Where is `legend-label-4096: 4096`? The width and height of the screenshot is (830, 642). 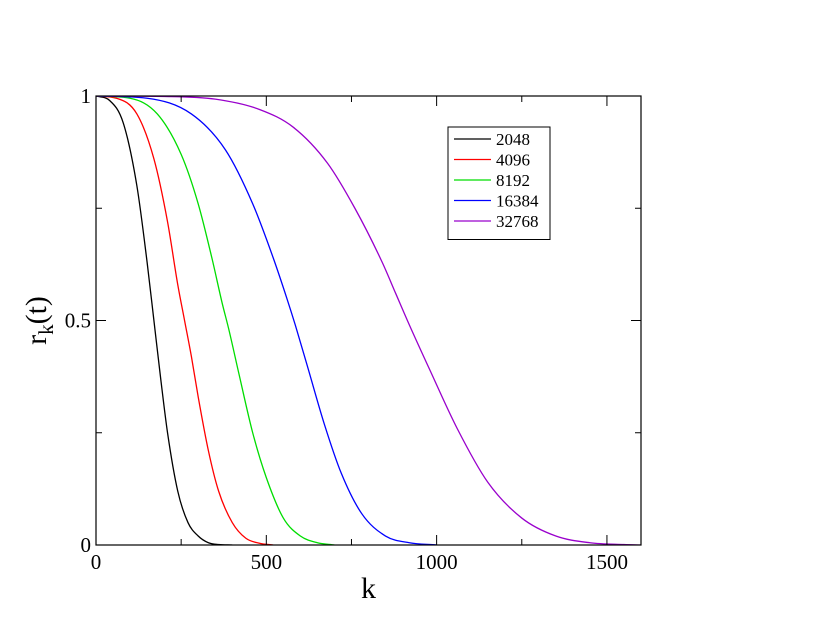
legend-label-4096: 4096 is located at coordinates (513, 160).